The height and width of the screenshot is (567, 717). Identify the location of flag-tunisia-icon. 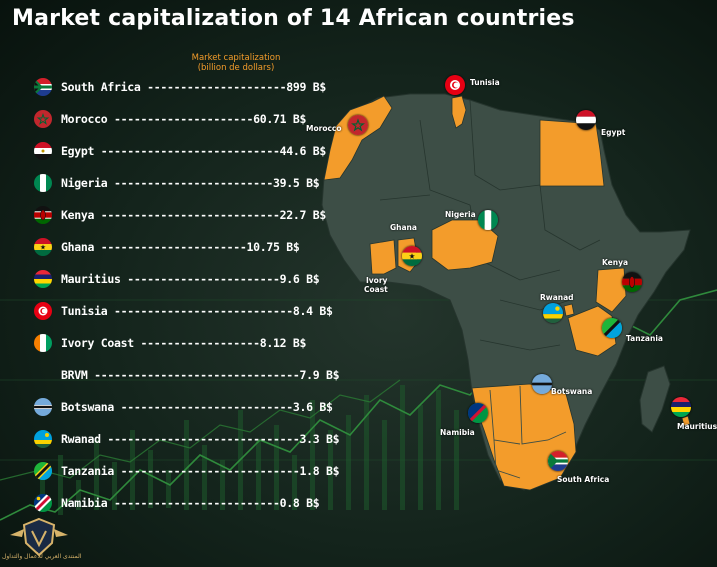
(43, 311).